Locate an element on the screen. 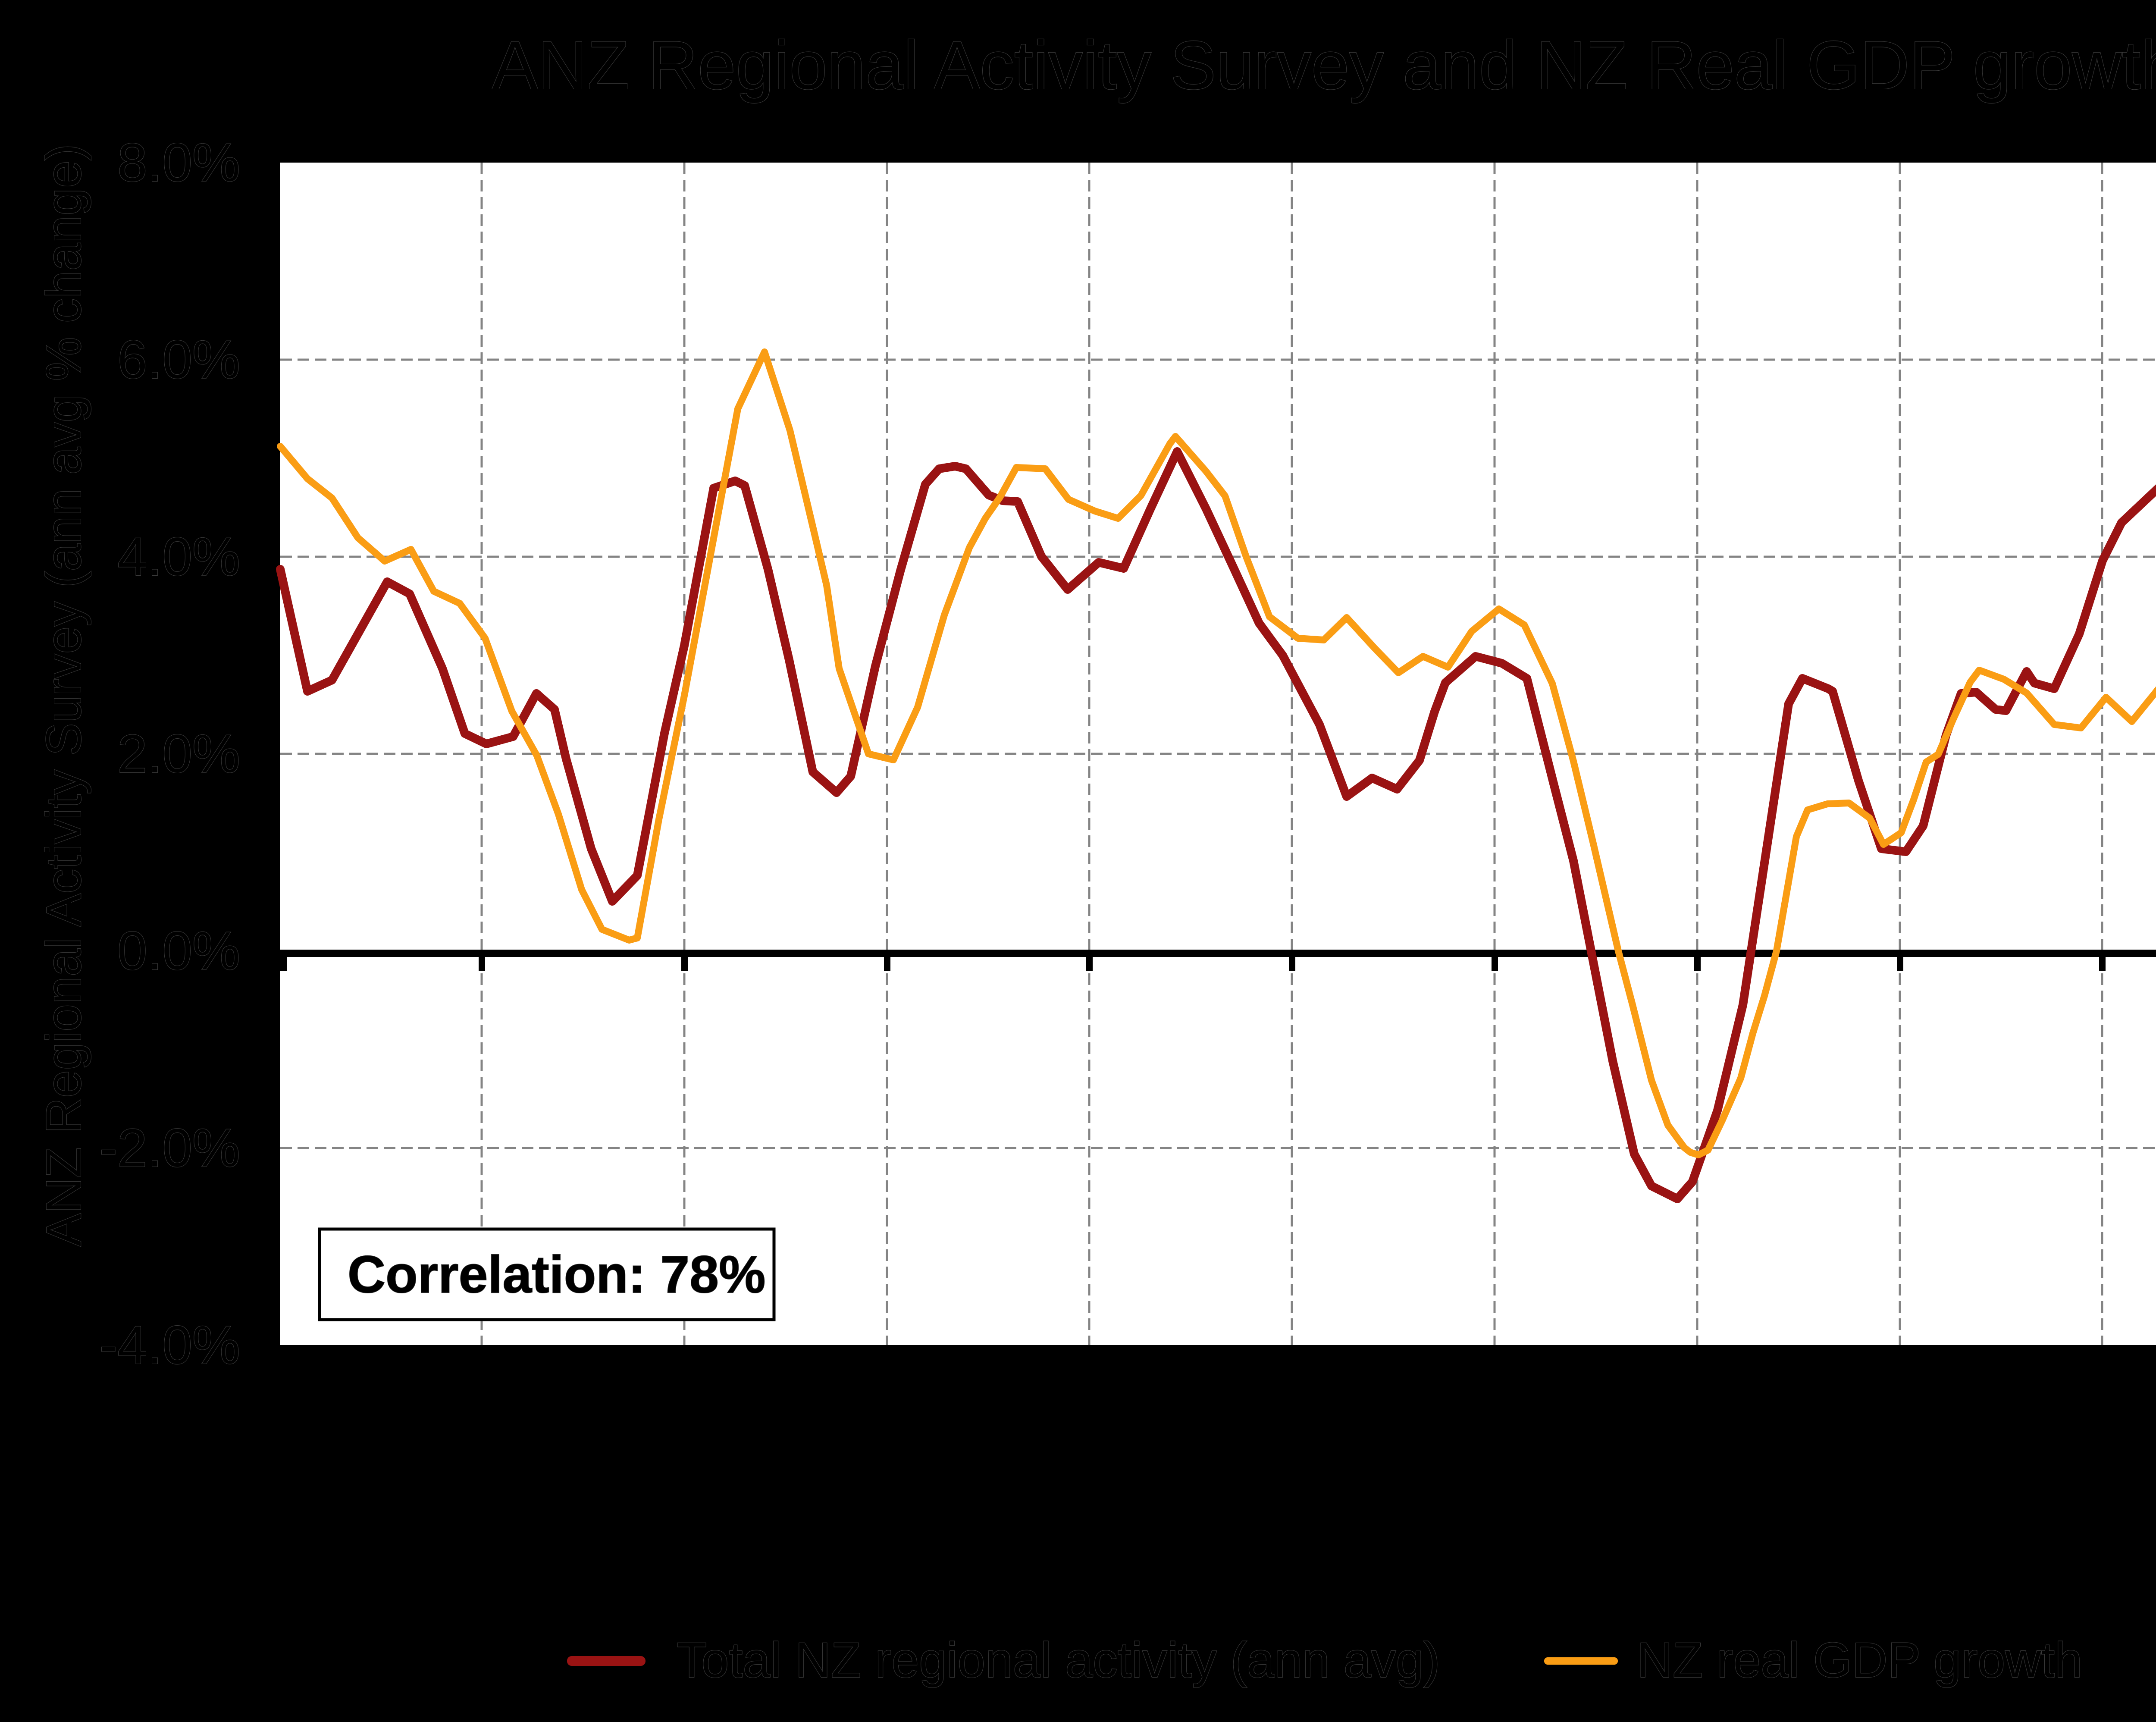 Image resolution: width=2156 pixels, height=1722 pixels. svg-text:Total NZ regional activity (an: Total NZ regional activity (ann avg) is located at coordinates (1058, 1660).